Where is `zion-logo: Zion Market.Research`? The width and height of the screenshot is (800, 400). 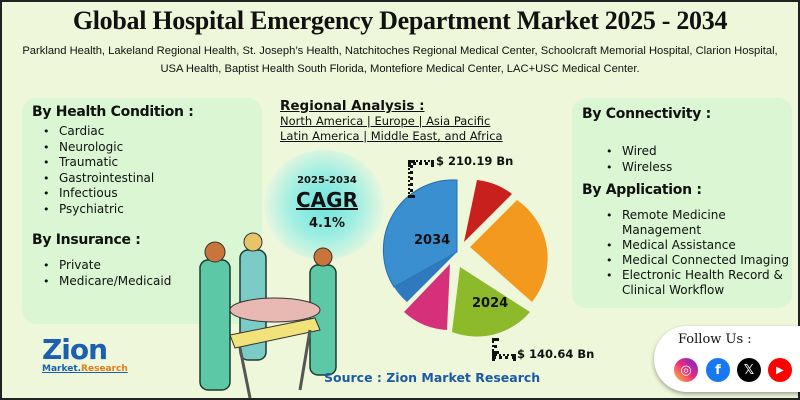
zion-logo: Zion Market.Research is located at coordinates (85, 354).